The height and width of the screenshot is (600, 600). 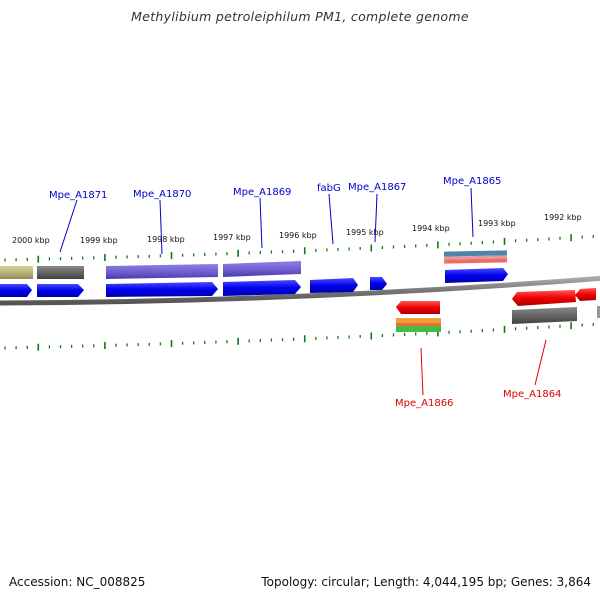 I want to click on outer-scale-ticks, so click(x=299, y=248).